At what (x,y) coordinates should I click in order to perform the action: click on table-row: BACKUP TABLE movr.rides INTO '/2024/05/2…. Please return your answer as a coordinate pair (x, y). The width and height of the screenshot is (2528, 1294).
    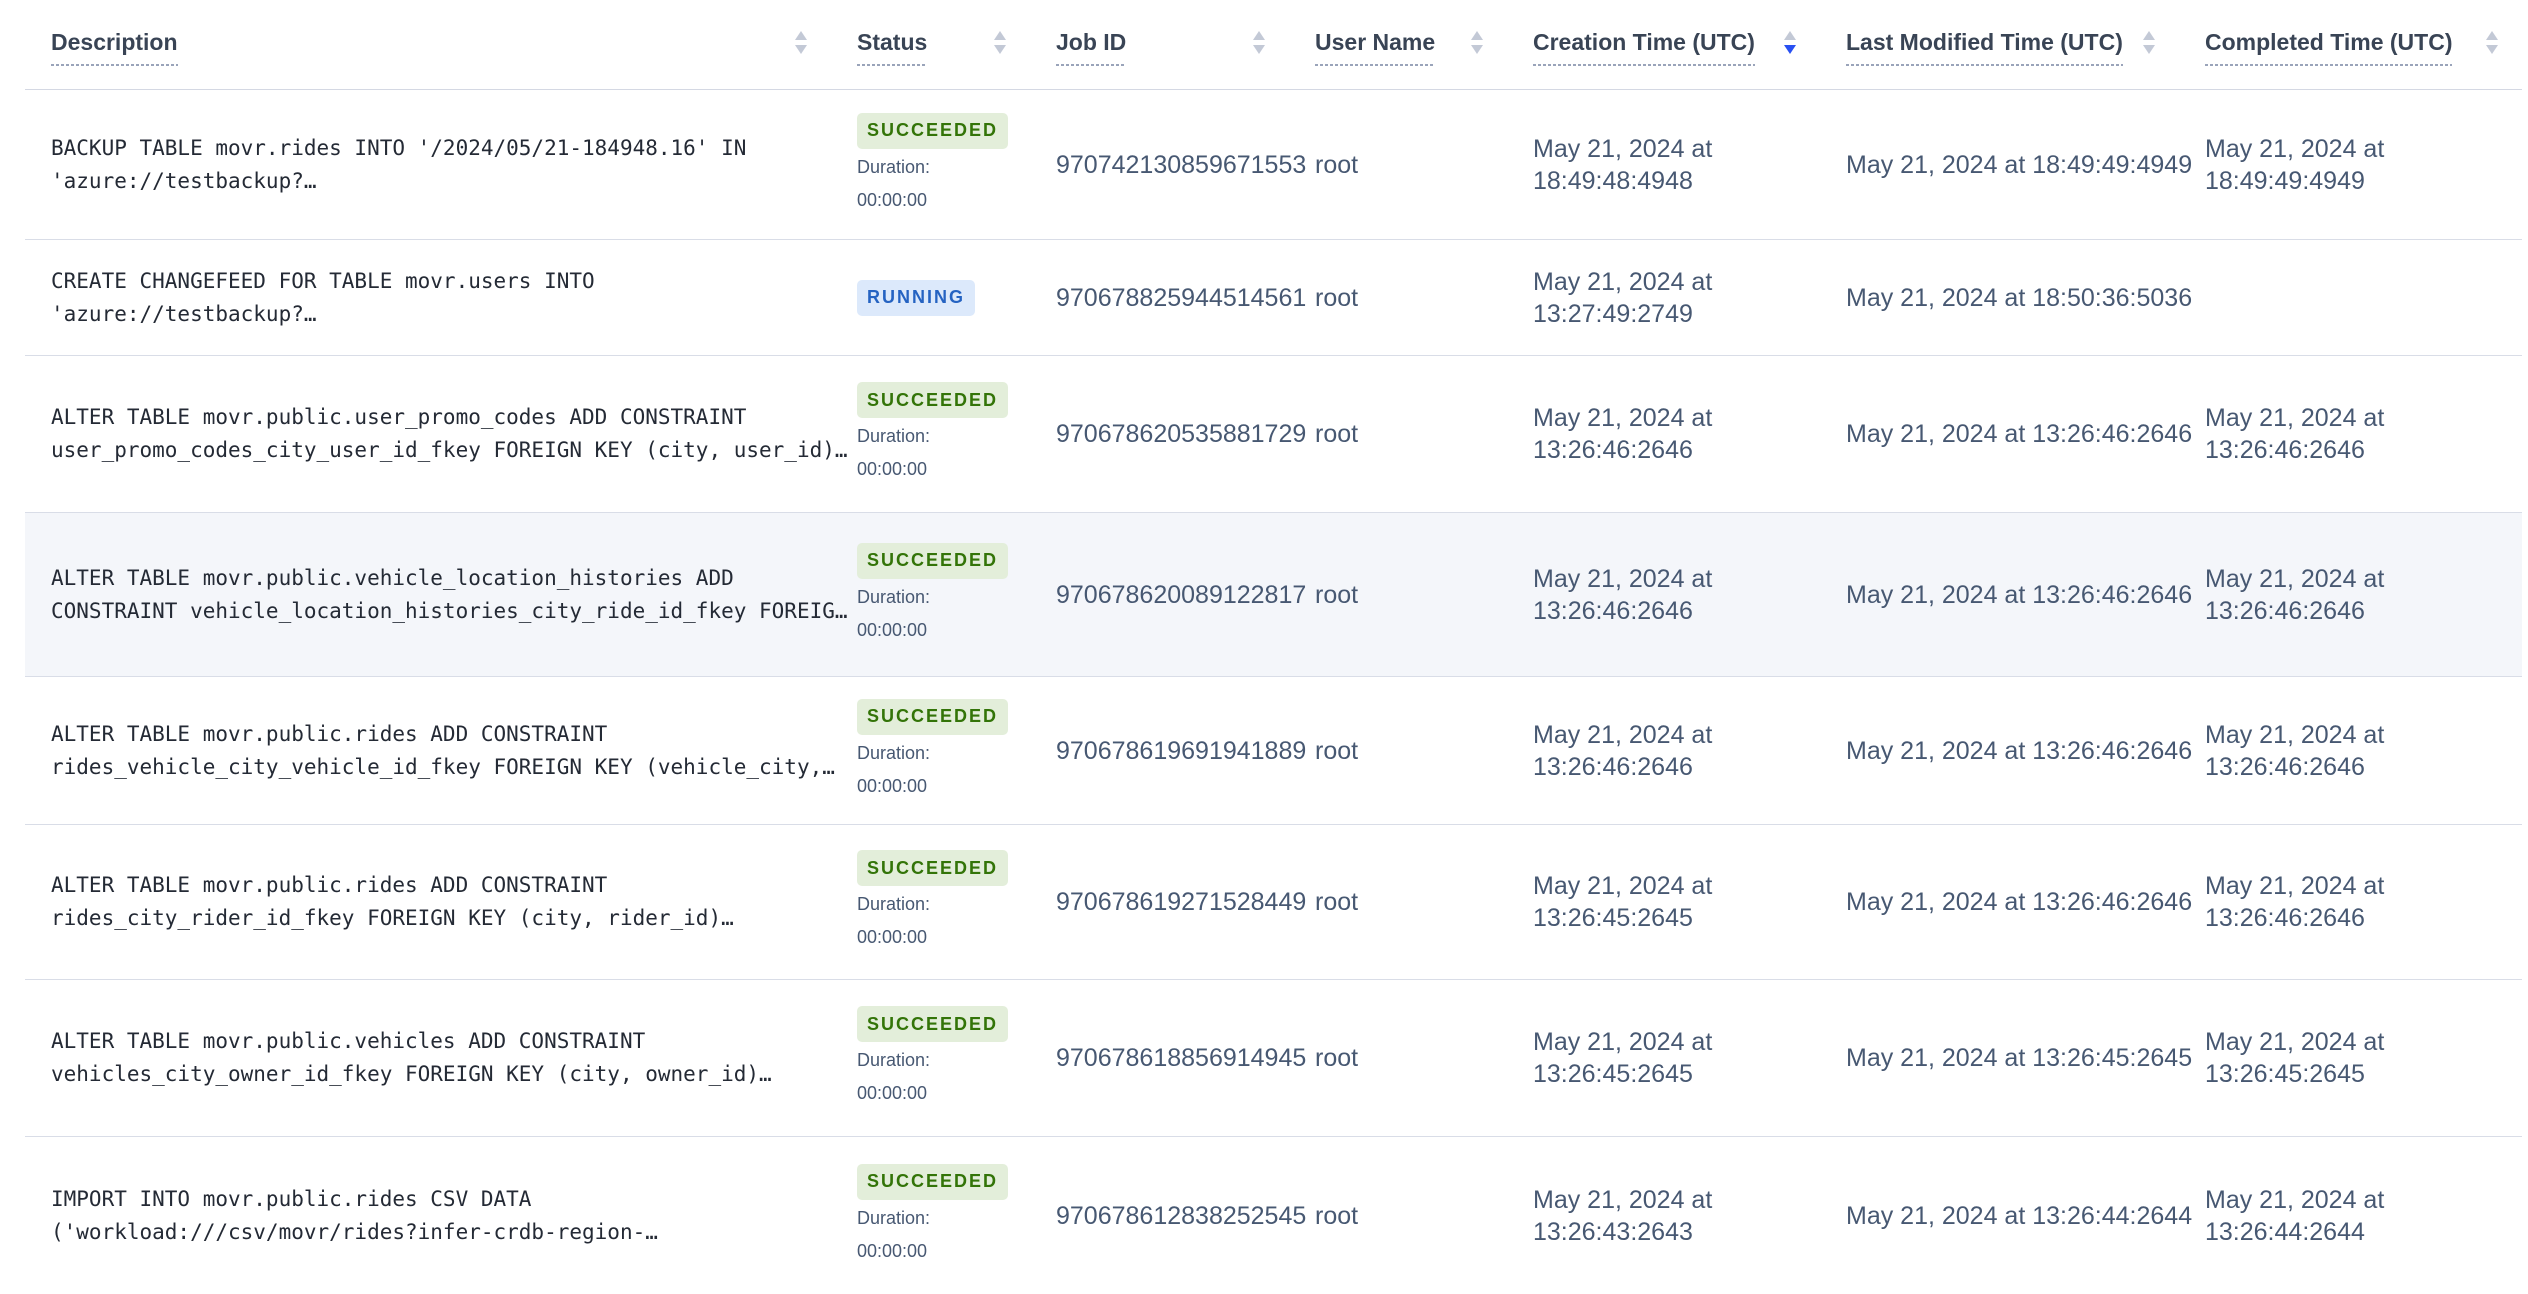
    Looking at the image, I should click on (1273, 165).